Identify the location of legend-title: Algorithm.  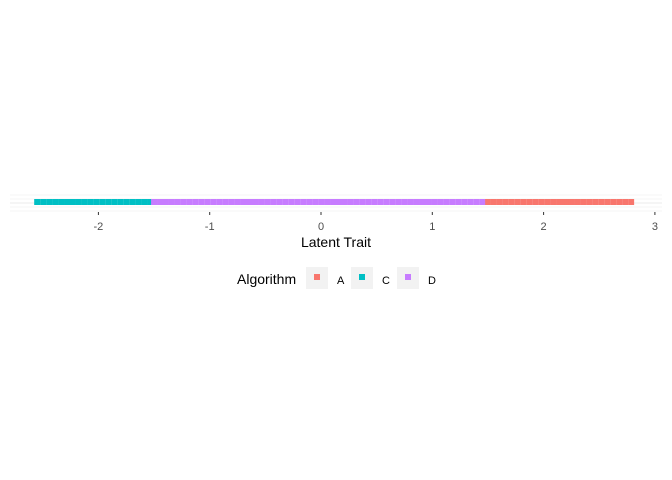
(266, 279).